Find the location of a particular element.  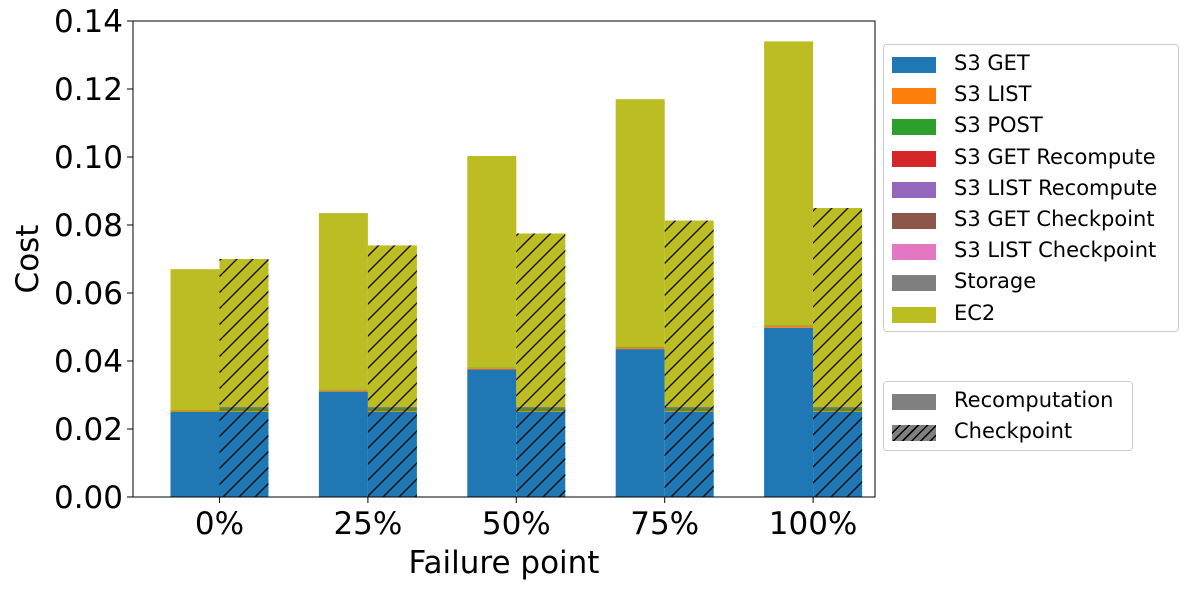

legend-label: Checkpoint is located at coordinates (1013, 431).